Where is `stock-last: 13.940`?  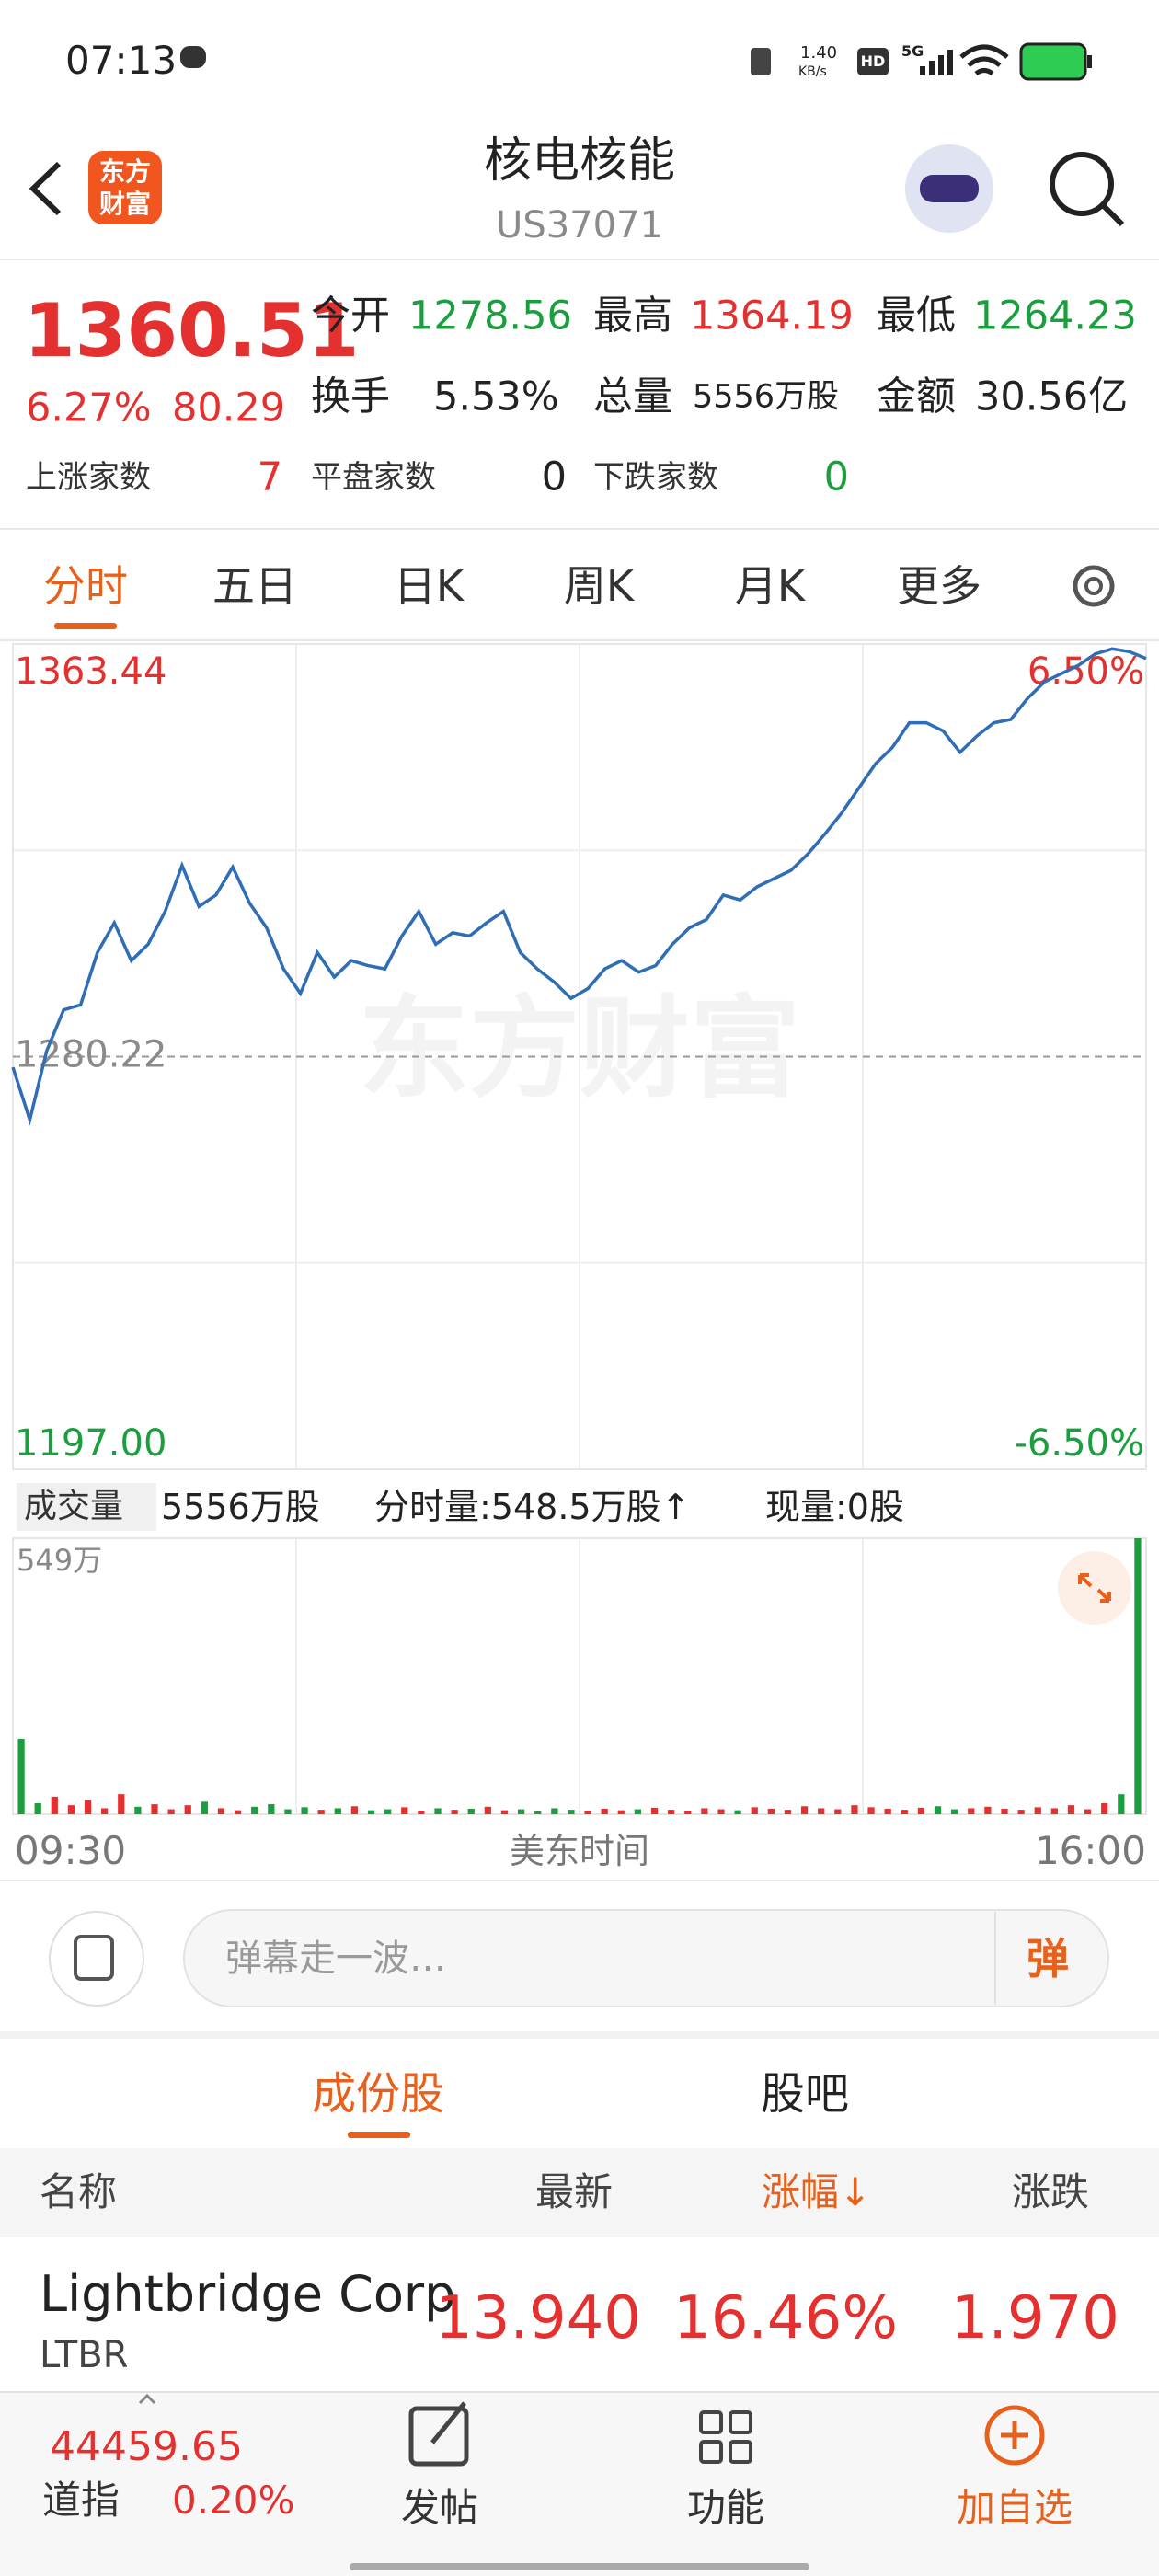 stock-last: 13.940 is located at coordinates (538, 2318).